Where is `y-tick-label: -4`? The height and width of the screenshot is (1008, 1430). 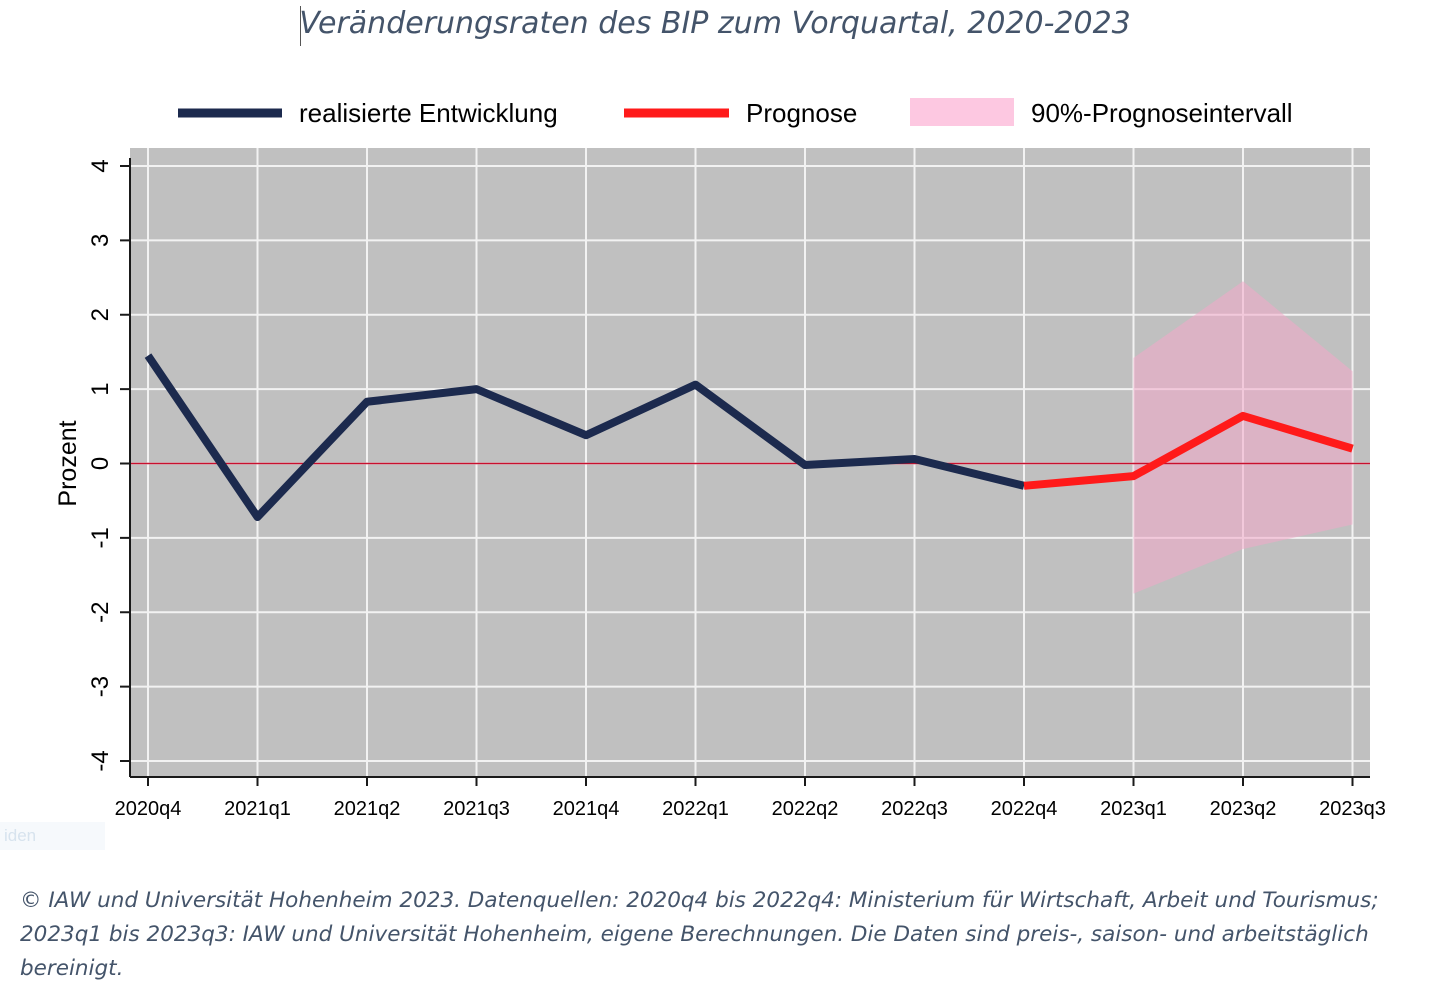
y-tick-label: -4 is located at coordinates (100, 760).